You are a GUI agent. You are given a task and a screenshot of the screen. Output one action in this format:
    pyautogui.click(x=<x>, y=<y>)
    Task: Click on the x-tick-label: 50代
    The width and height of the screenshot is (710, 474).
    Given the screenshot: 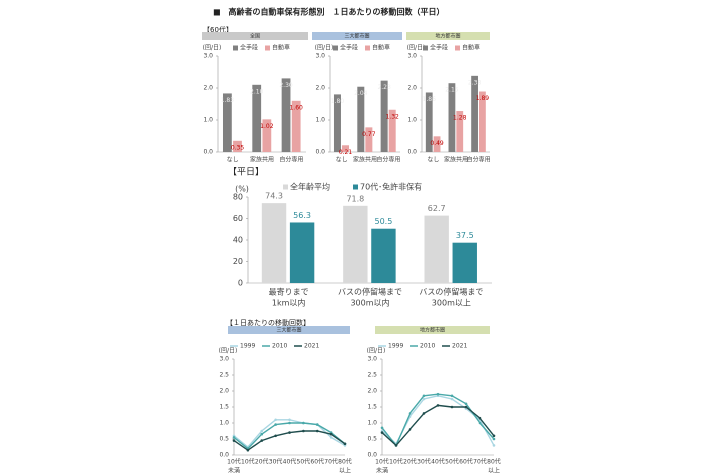 What is the action you would take?
    pyautogui.click(x=304, y=462)
    